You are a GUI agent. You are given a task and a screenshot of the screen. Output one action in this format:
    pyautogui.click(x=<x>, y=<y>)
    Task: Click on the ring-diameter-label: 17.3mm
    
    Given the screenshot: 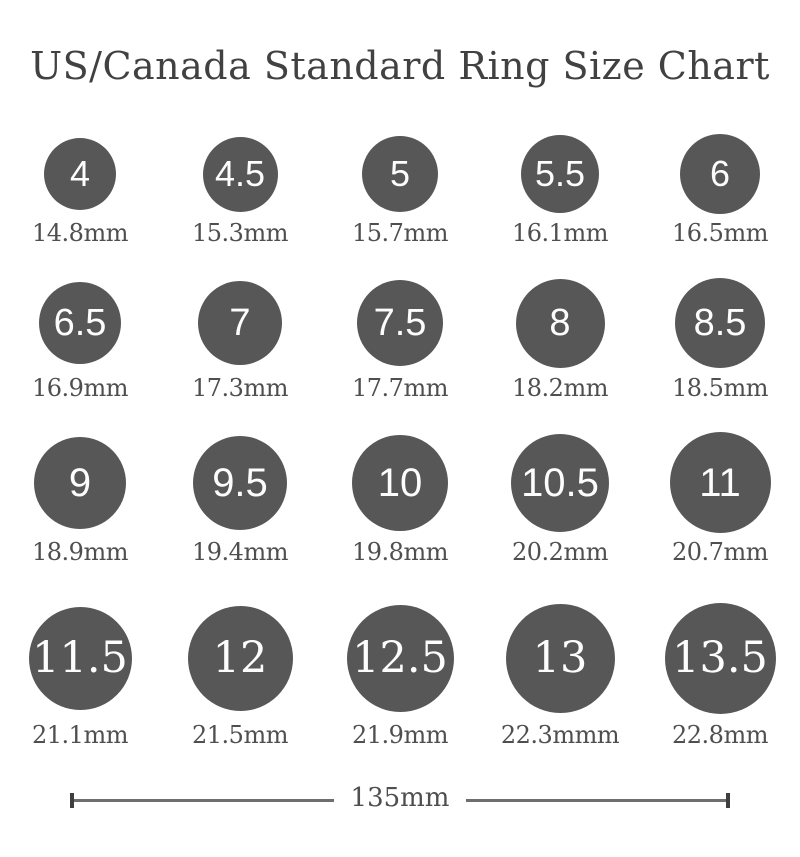 What is the action you would take?
    pyautogui.click(x=240, y=388)
    